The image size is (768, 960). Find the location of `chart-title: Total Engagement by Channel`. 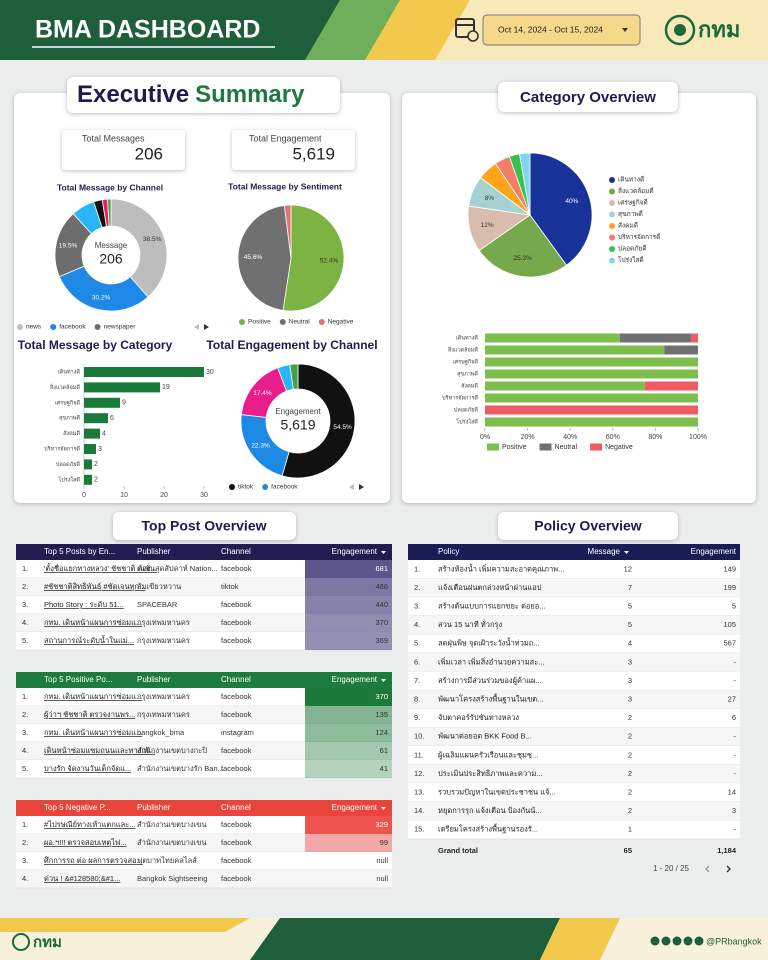

chart-title: Total Engagement by Channel is located at coordinates (291, 345).